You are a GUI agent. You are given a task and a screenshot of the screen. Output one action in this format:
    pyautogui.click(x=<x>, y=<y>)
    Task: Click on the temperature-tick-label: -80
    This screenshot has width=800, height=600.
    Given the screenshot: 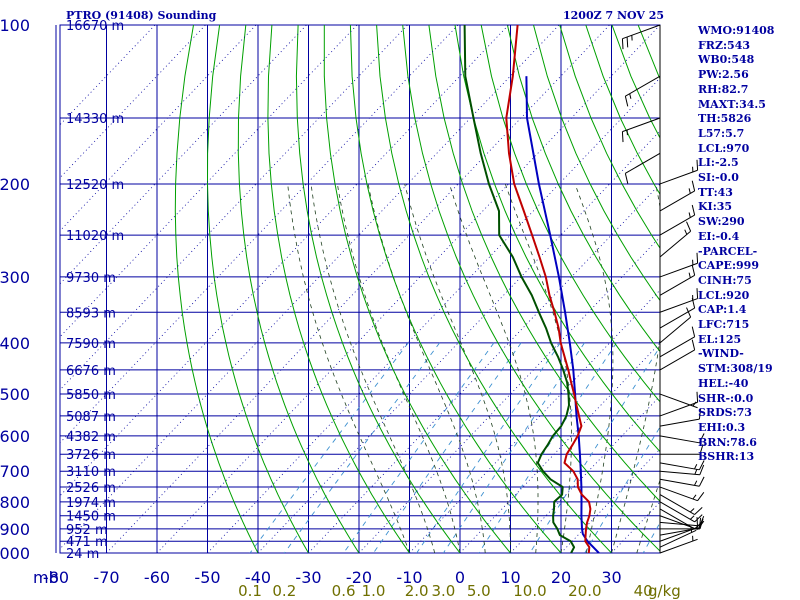 What is the action you would take?
    pyautogui.click(x=56, y=577)
    